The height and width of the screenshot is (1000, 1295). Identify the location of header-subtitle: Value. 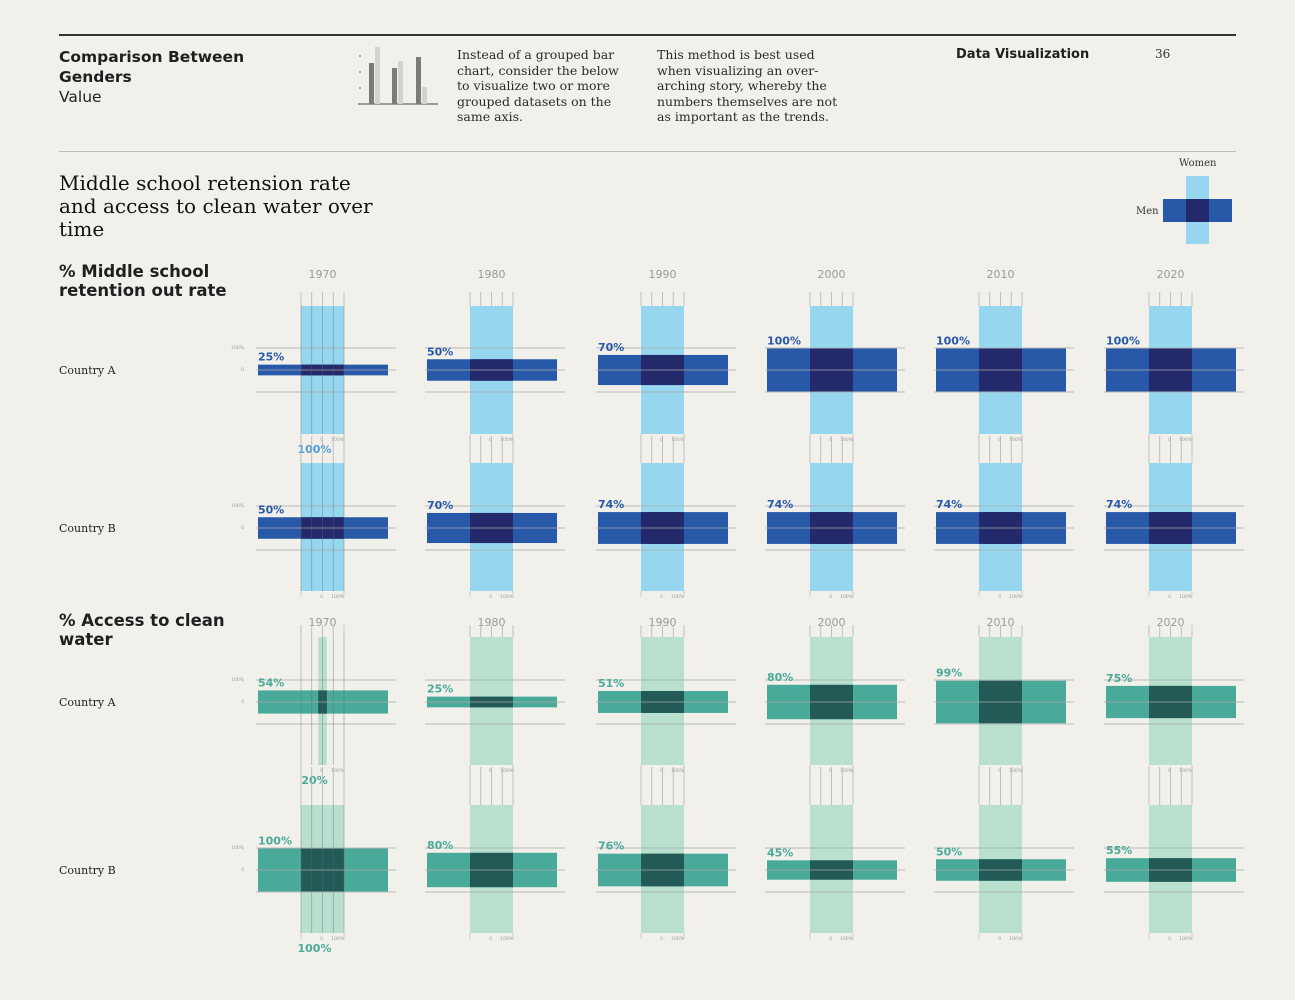
(80, 97).